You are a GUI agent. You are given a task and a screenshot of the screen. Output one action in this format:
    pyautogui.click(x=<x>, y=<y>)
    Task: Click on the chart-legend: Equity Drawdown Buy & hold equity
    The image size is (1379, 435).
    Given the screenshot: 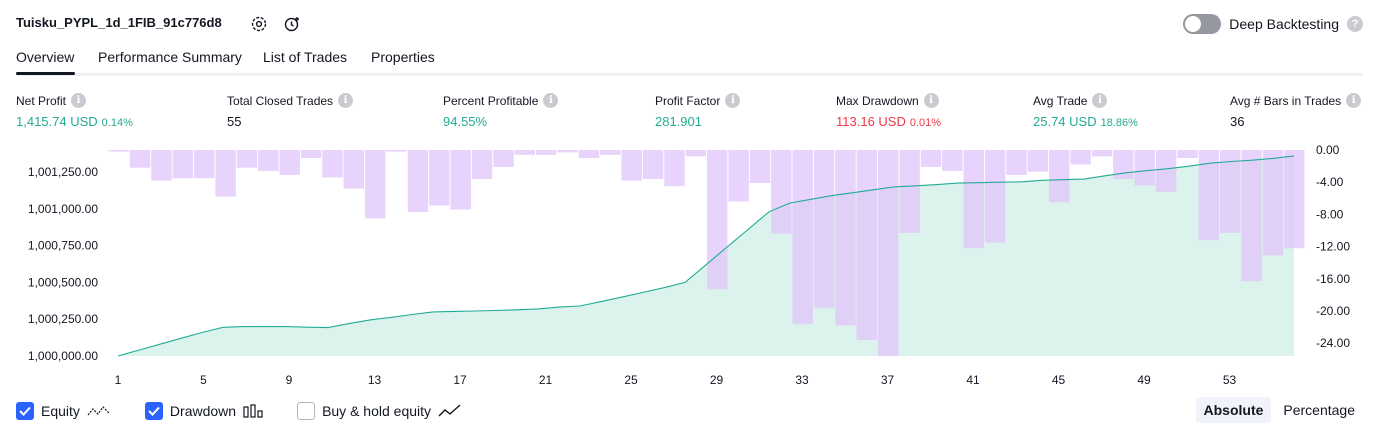 What is the action you would take?
    pyautogui.click(x=256, y=411)
    